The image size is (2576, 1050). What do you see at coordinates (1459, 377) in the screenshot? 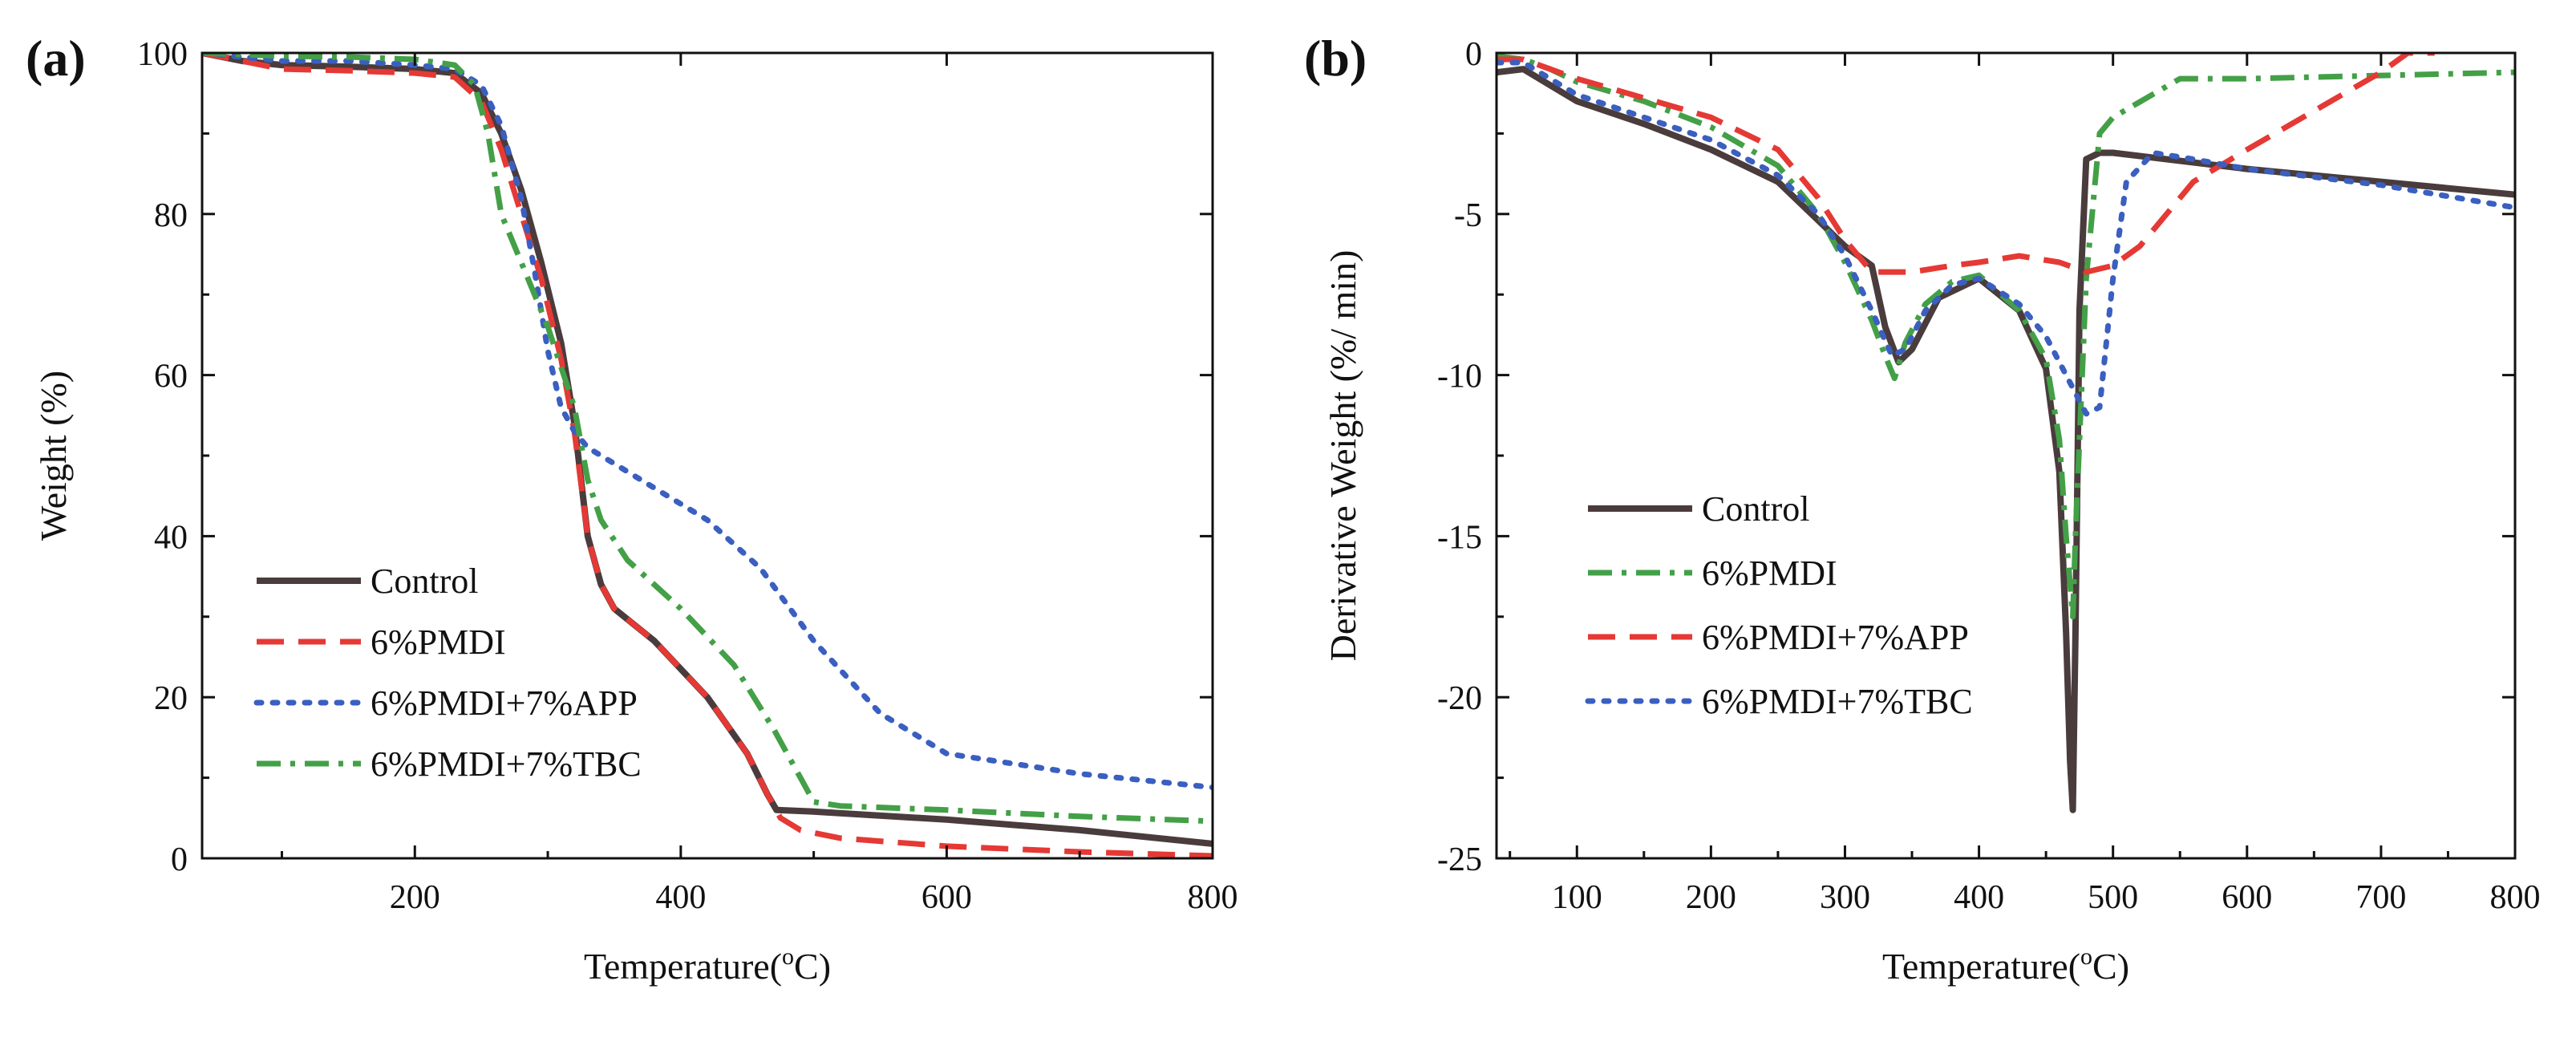
I see `y-tick-label: -10` at bounding box center [1459, 377].